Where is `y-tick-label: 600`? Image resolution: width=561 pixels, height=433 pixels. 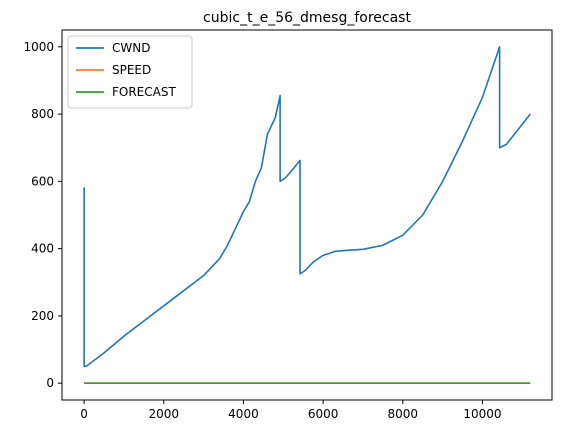 y-tick-label: 600 is located at coordinates (42, 181).